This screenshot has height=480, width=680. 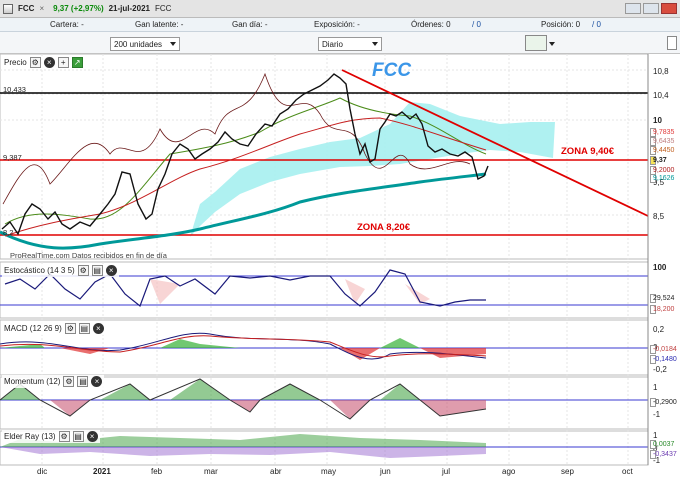 What do you see at coordinates (67, 24) in the screenshot?
I see `cartera-label: Cartera: -` at bounding box center [67, 24].